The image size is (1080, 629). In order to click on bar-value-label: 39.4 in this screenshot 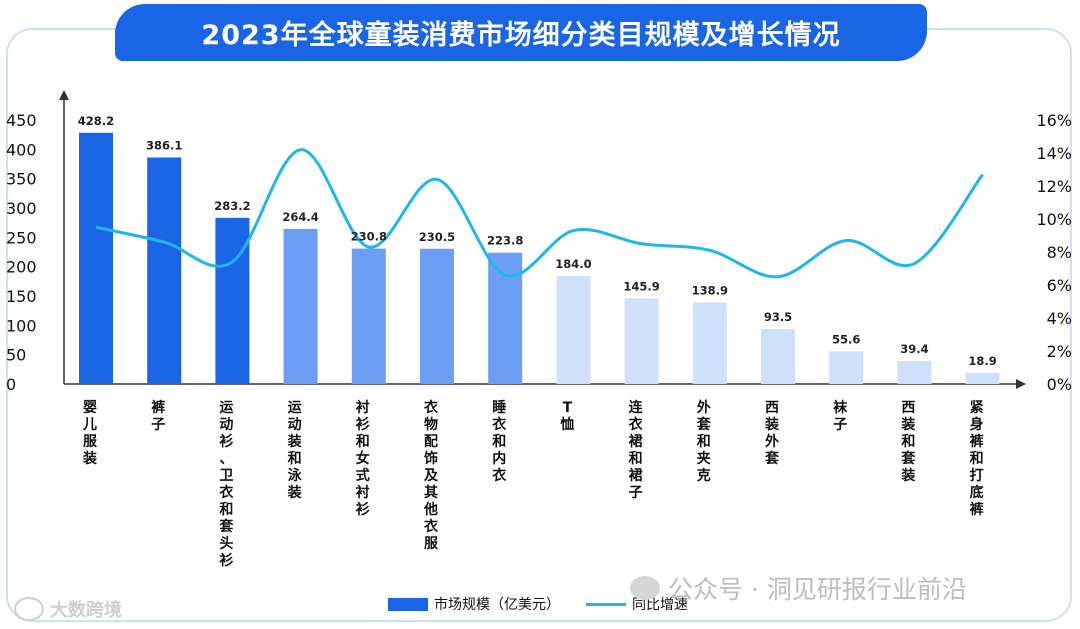, I will do `click(914, 349)`.